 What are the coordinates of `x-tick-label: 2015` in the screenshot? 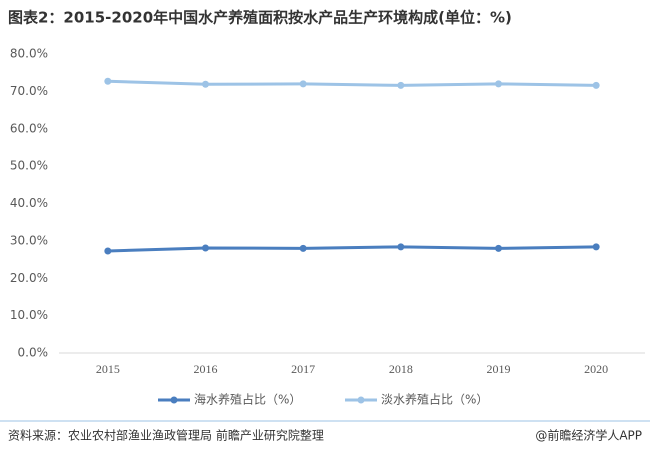 It's located at (108, 369).